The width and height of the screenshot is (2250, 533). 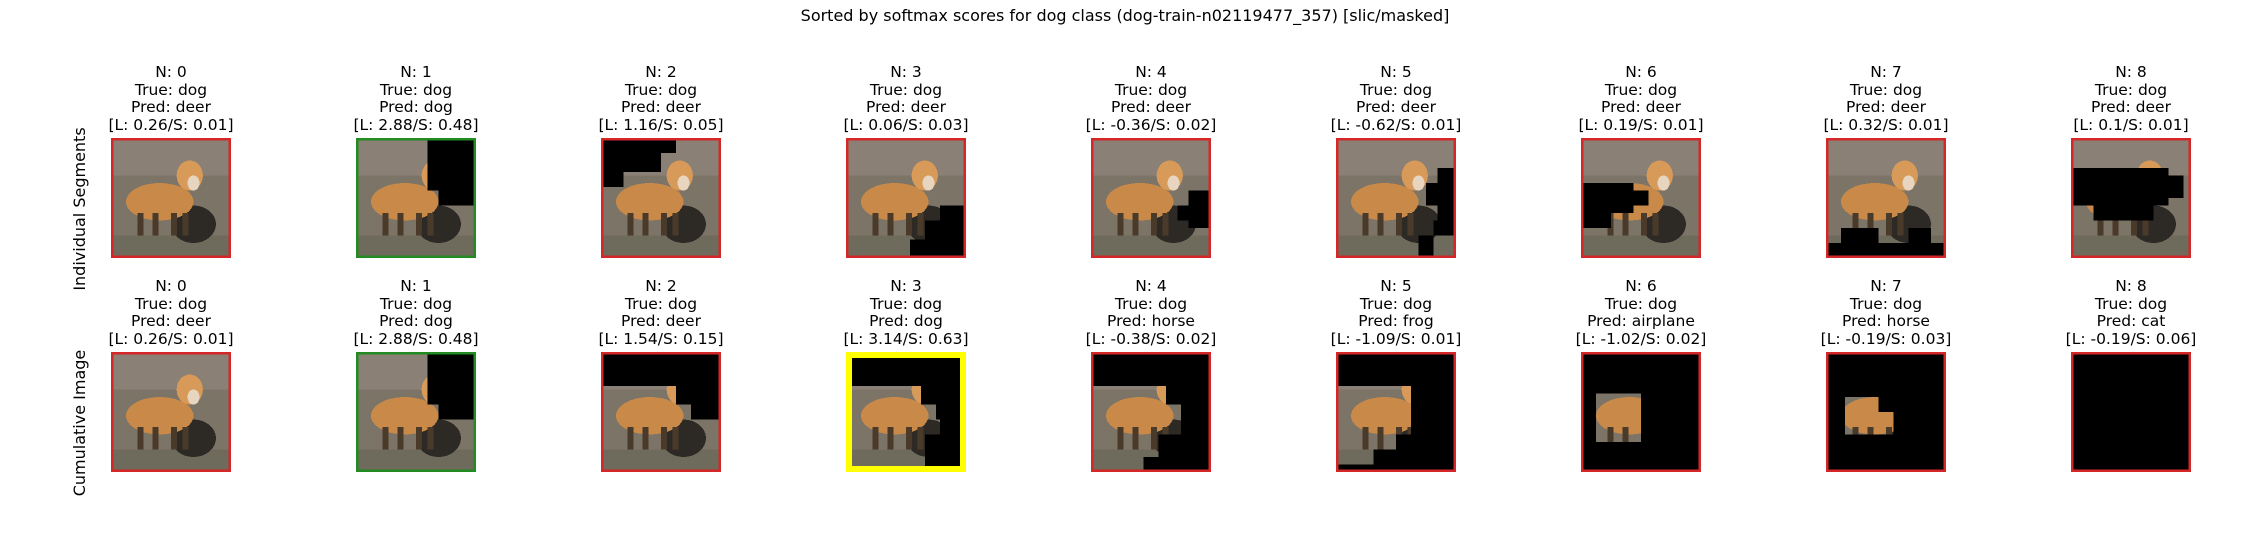 What do you see at coordinates (416, 286) in the screenshot?
I see `panel-index: N: 1` at bounding box center [416, 286].